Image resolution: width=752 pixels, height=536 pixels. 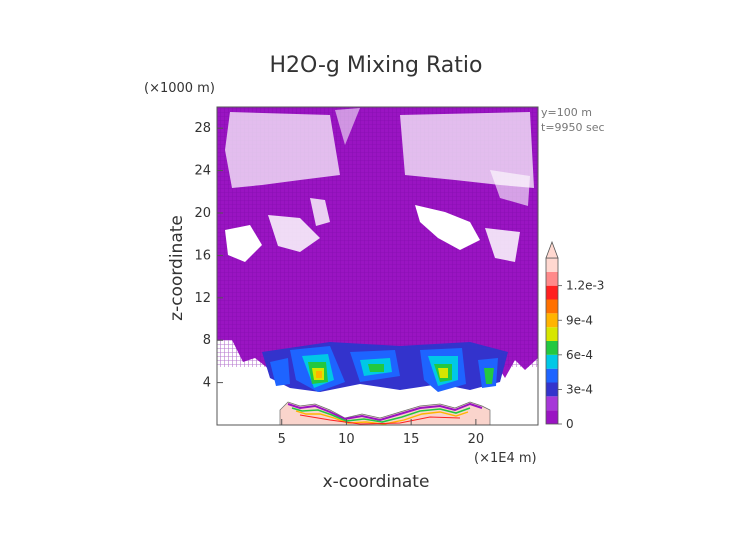 What do you see at coordinates (376, 482) in the screenshot?
I see `x-axis-label: x-coordinate` at bounding box center [376, 482].